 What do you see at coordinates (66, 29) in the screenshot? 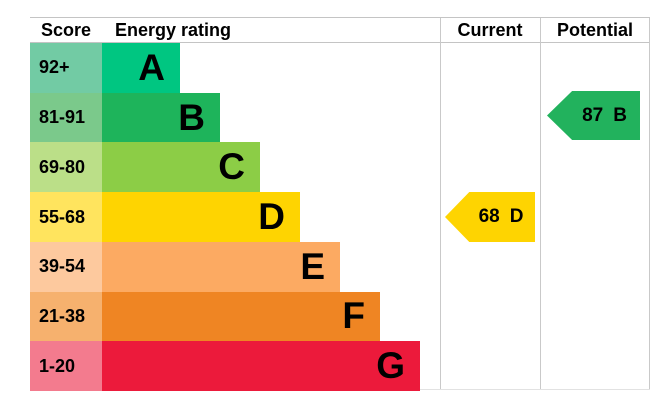
I see `score-column-header: Score` at bounding box center [66, 29].